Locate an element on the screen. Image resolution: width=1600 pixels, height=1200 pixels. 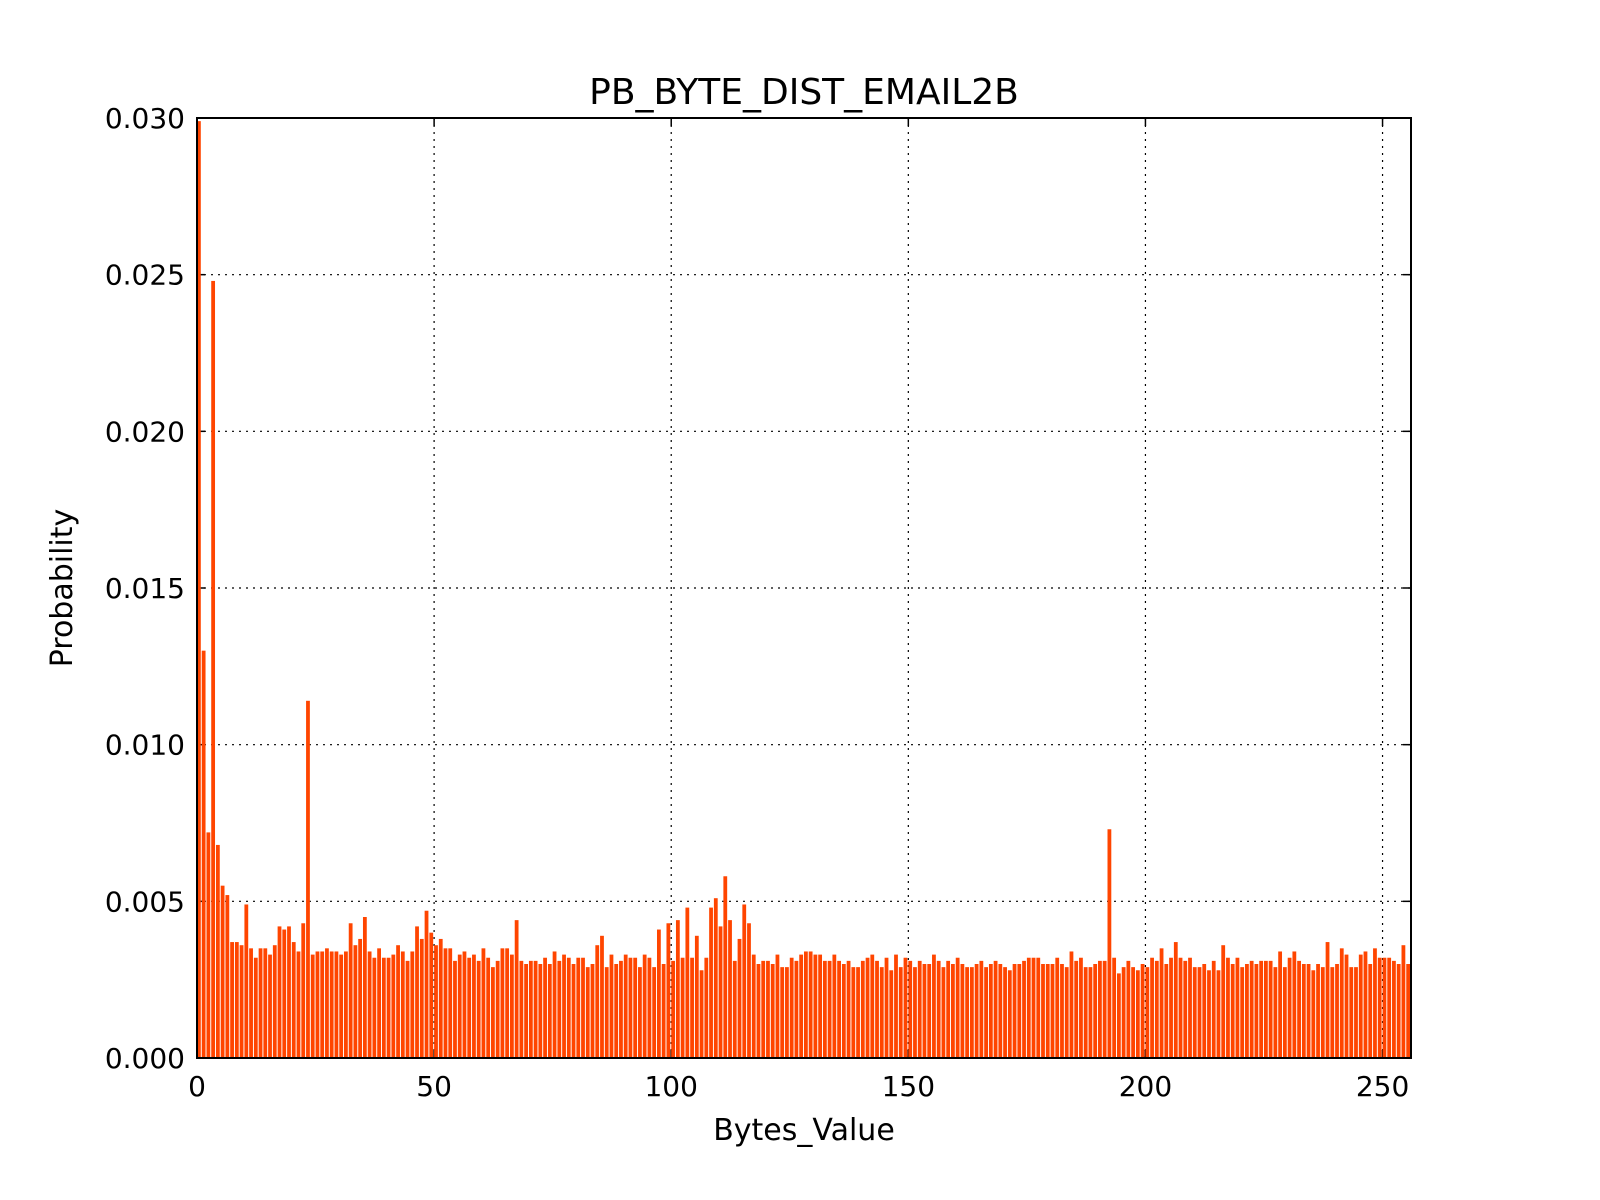
x-tick-label: 100 is located at coordinates (670, 1086).